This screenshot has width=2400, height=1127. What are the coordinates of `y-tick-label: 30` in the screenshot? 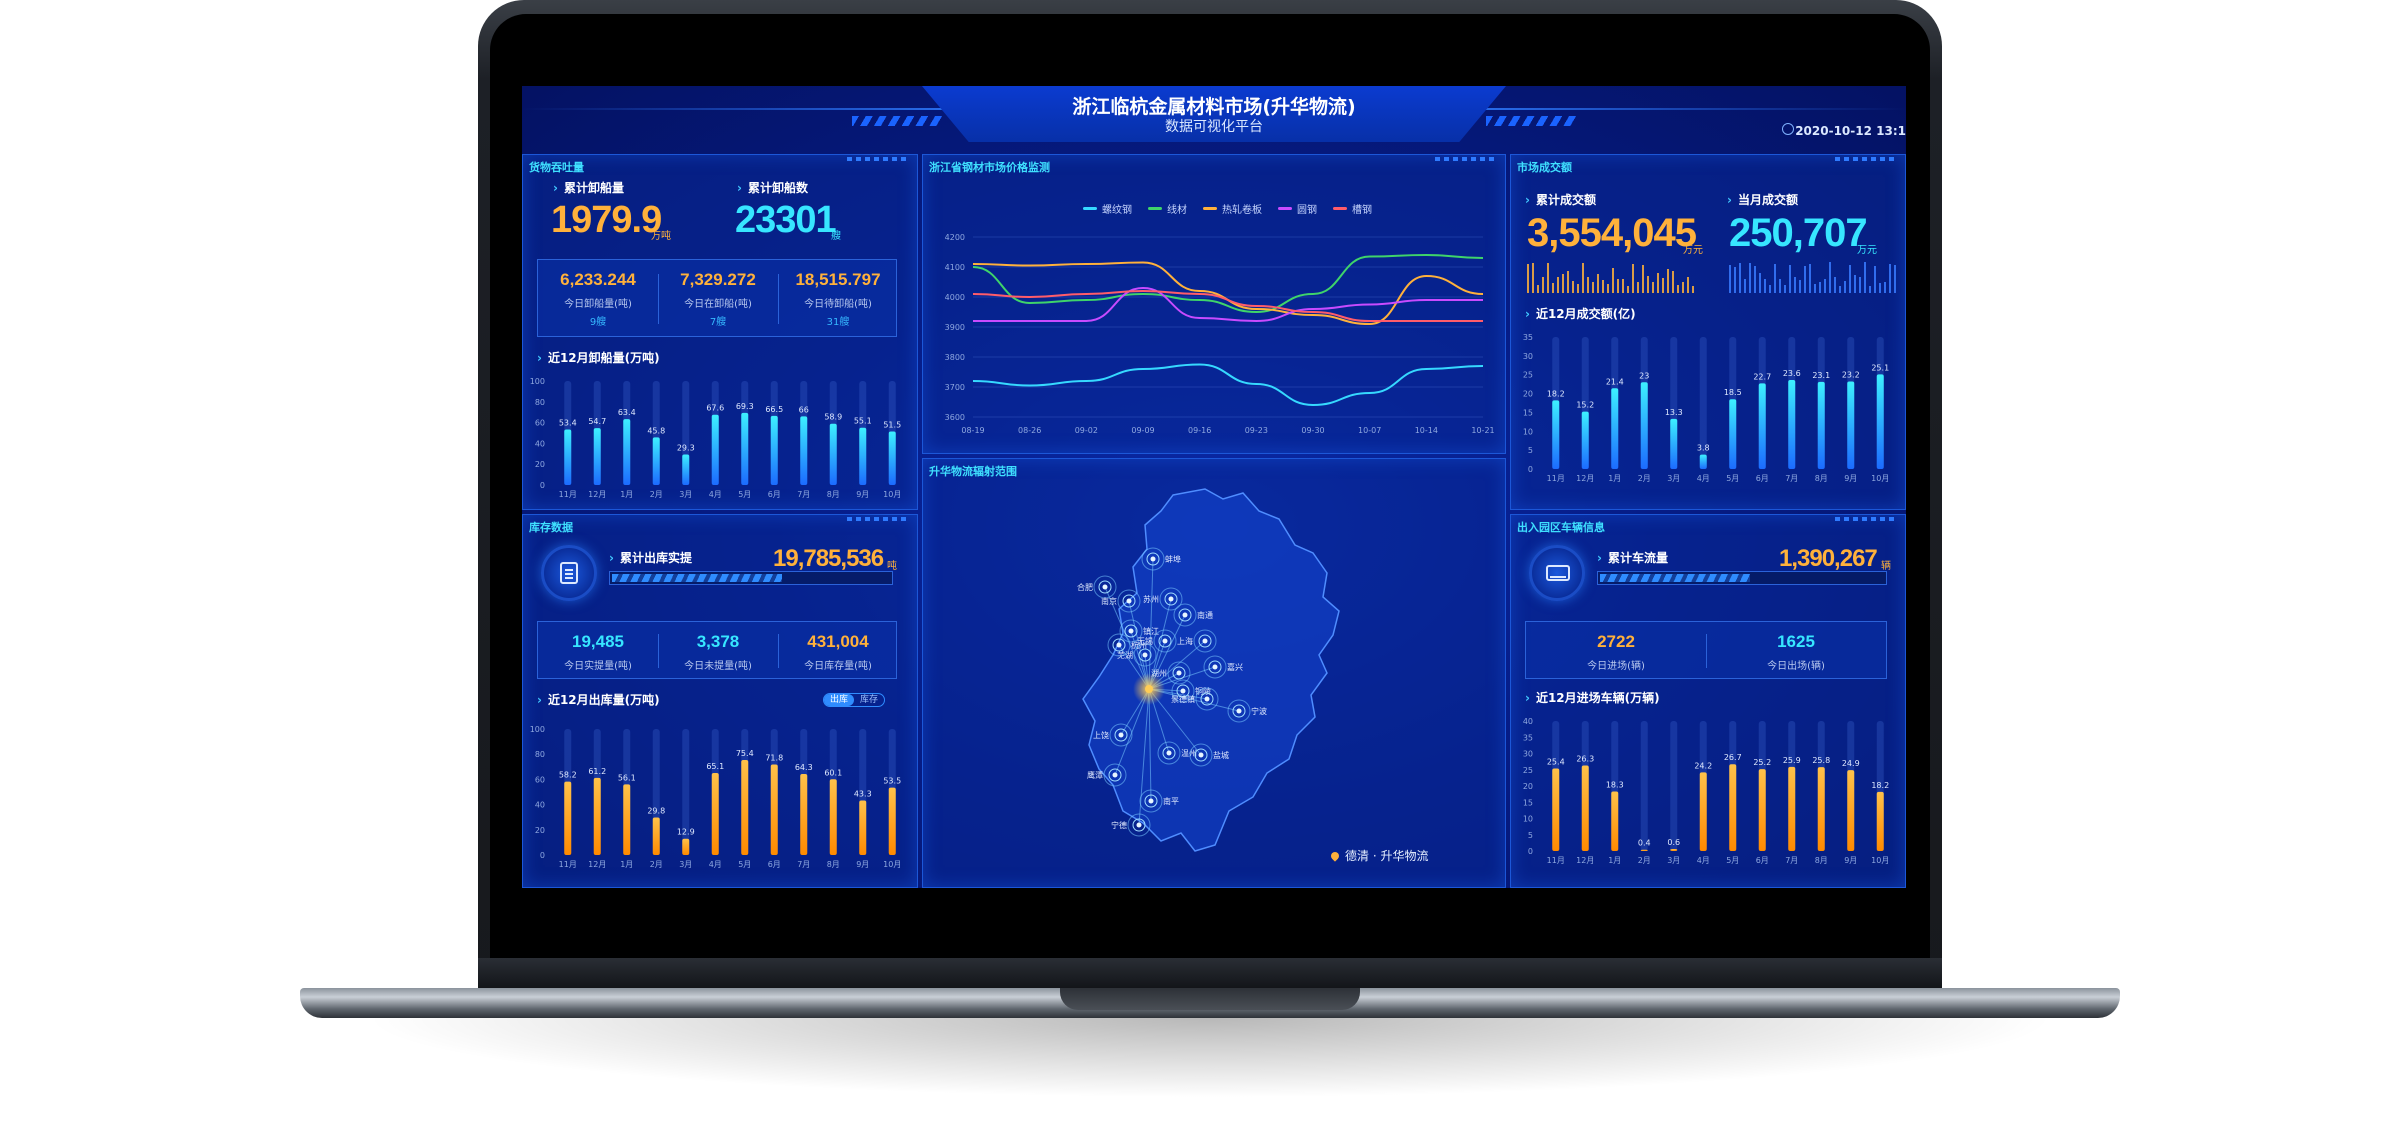 It's located at (1528, 754).